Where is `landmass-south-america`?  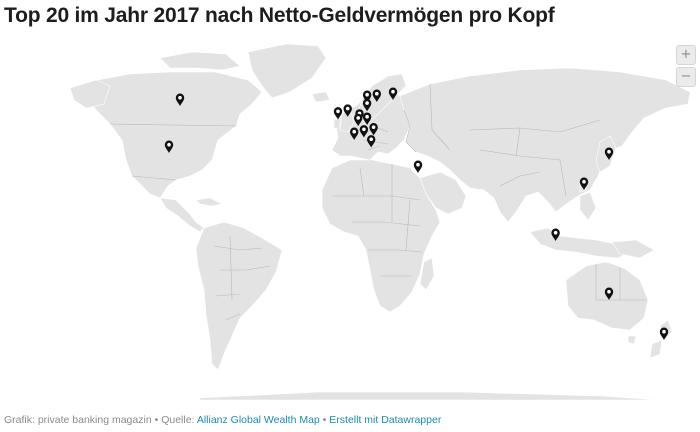 landmass-south-america is located at coordinates (239, 296).